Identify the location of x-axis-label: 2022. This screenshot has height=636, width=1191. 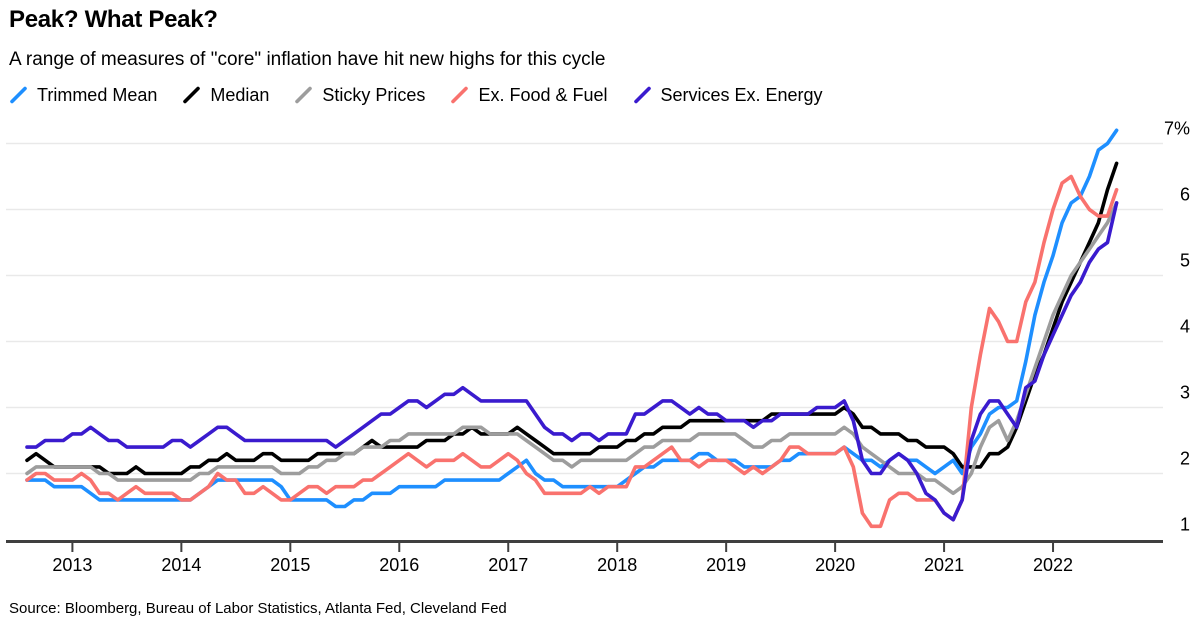
(1053, 565).